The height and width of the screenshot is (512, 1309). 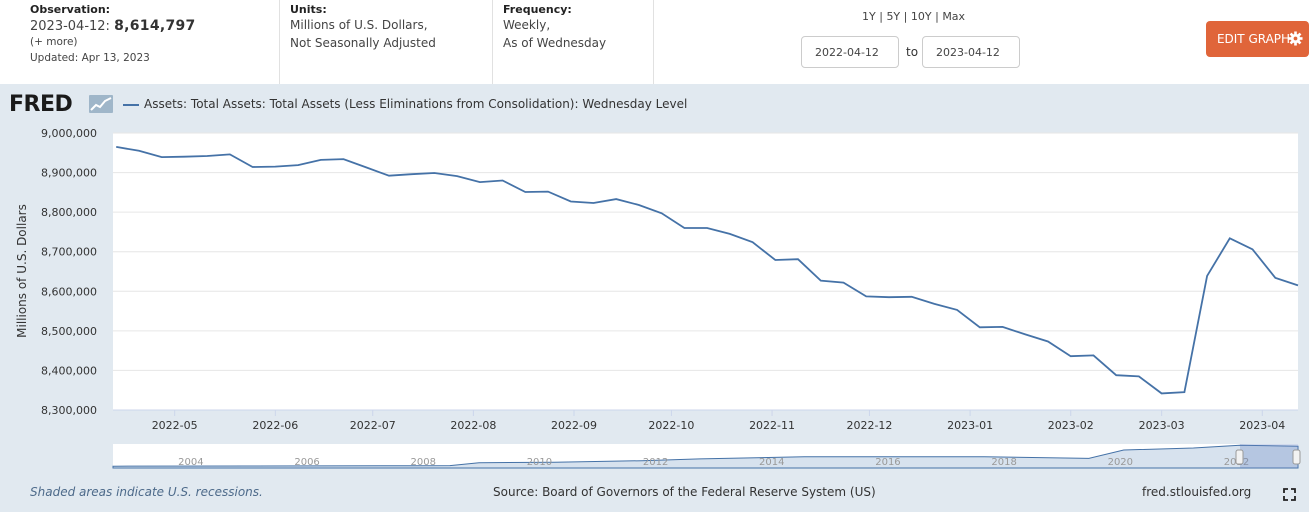 I want to click on navigator-year-label: 2014, so click(x=771, y=462).